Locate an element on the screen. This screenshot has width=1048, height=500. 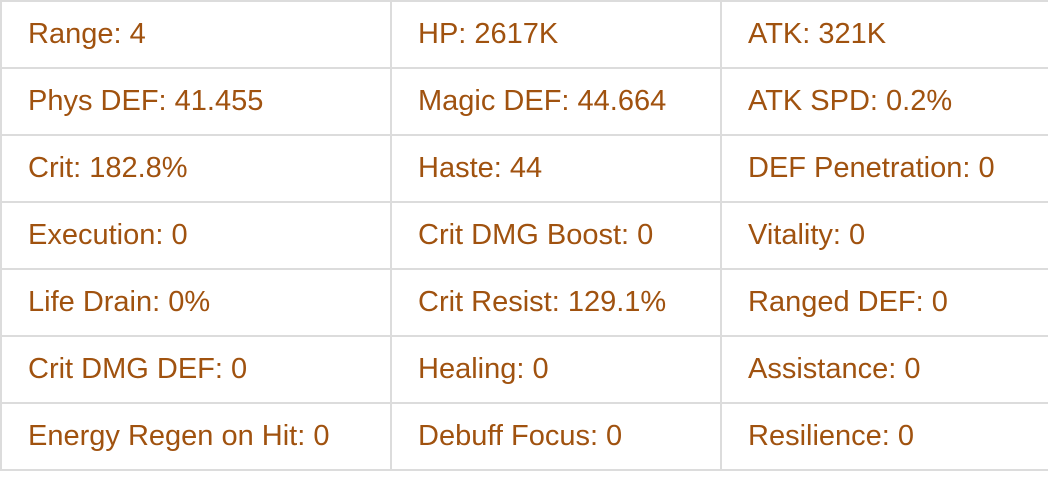
stat-cell: Resilience: 0 is located at coordinates (884, 436).